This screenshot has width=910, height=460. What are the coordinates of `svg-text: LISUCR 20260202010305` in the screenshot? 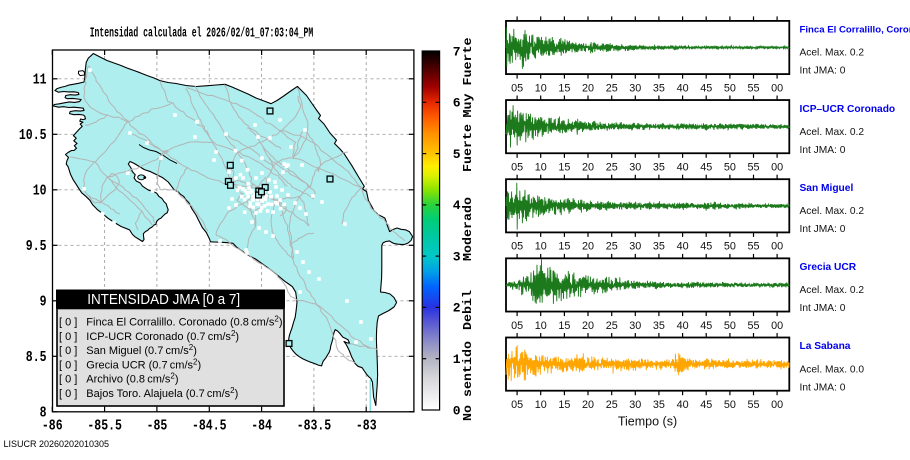 It's located at (57, 443).